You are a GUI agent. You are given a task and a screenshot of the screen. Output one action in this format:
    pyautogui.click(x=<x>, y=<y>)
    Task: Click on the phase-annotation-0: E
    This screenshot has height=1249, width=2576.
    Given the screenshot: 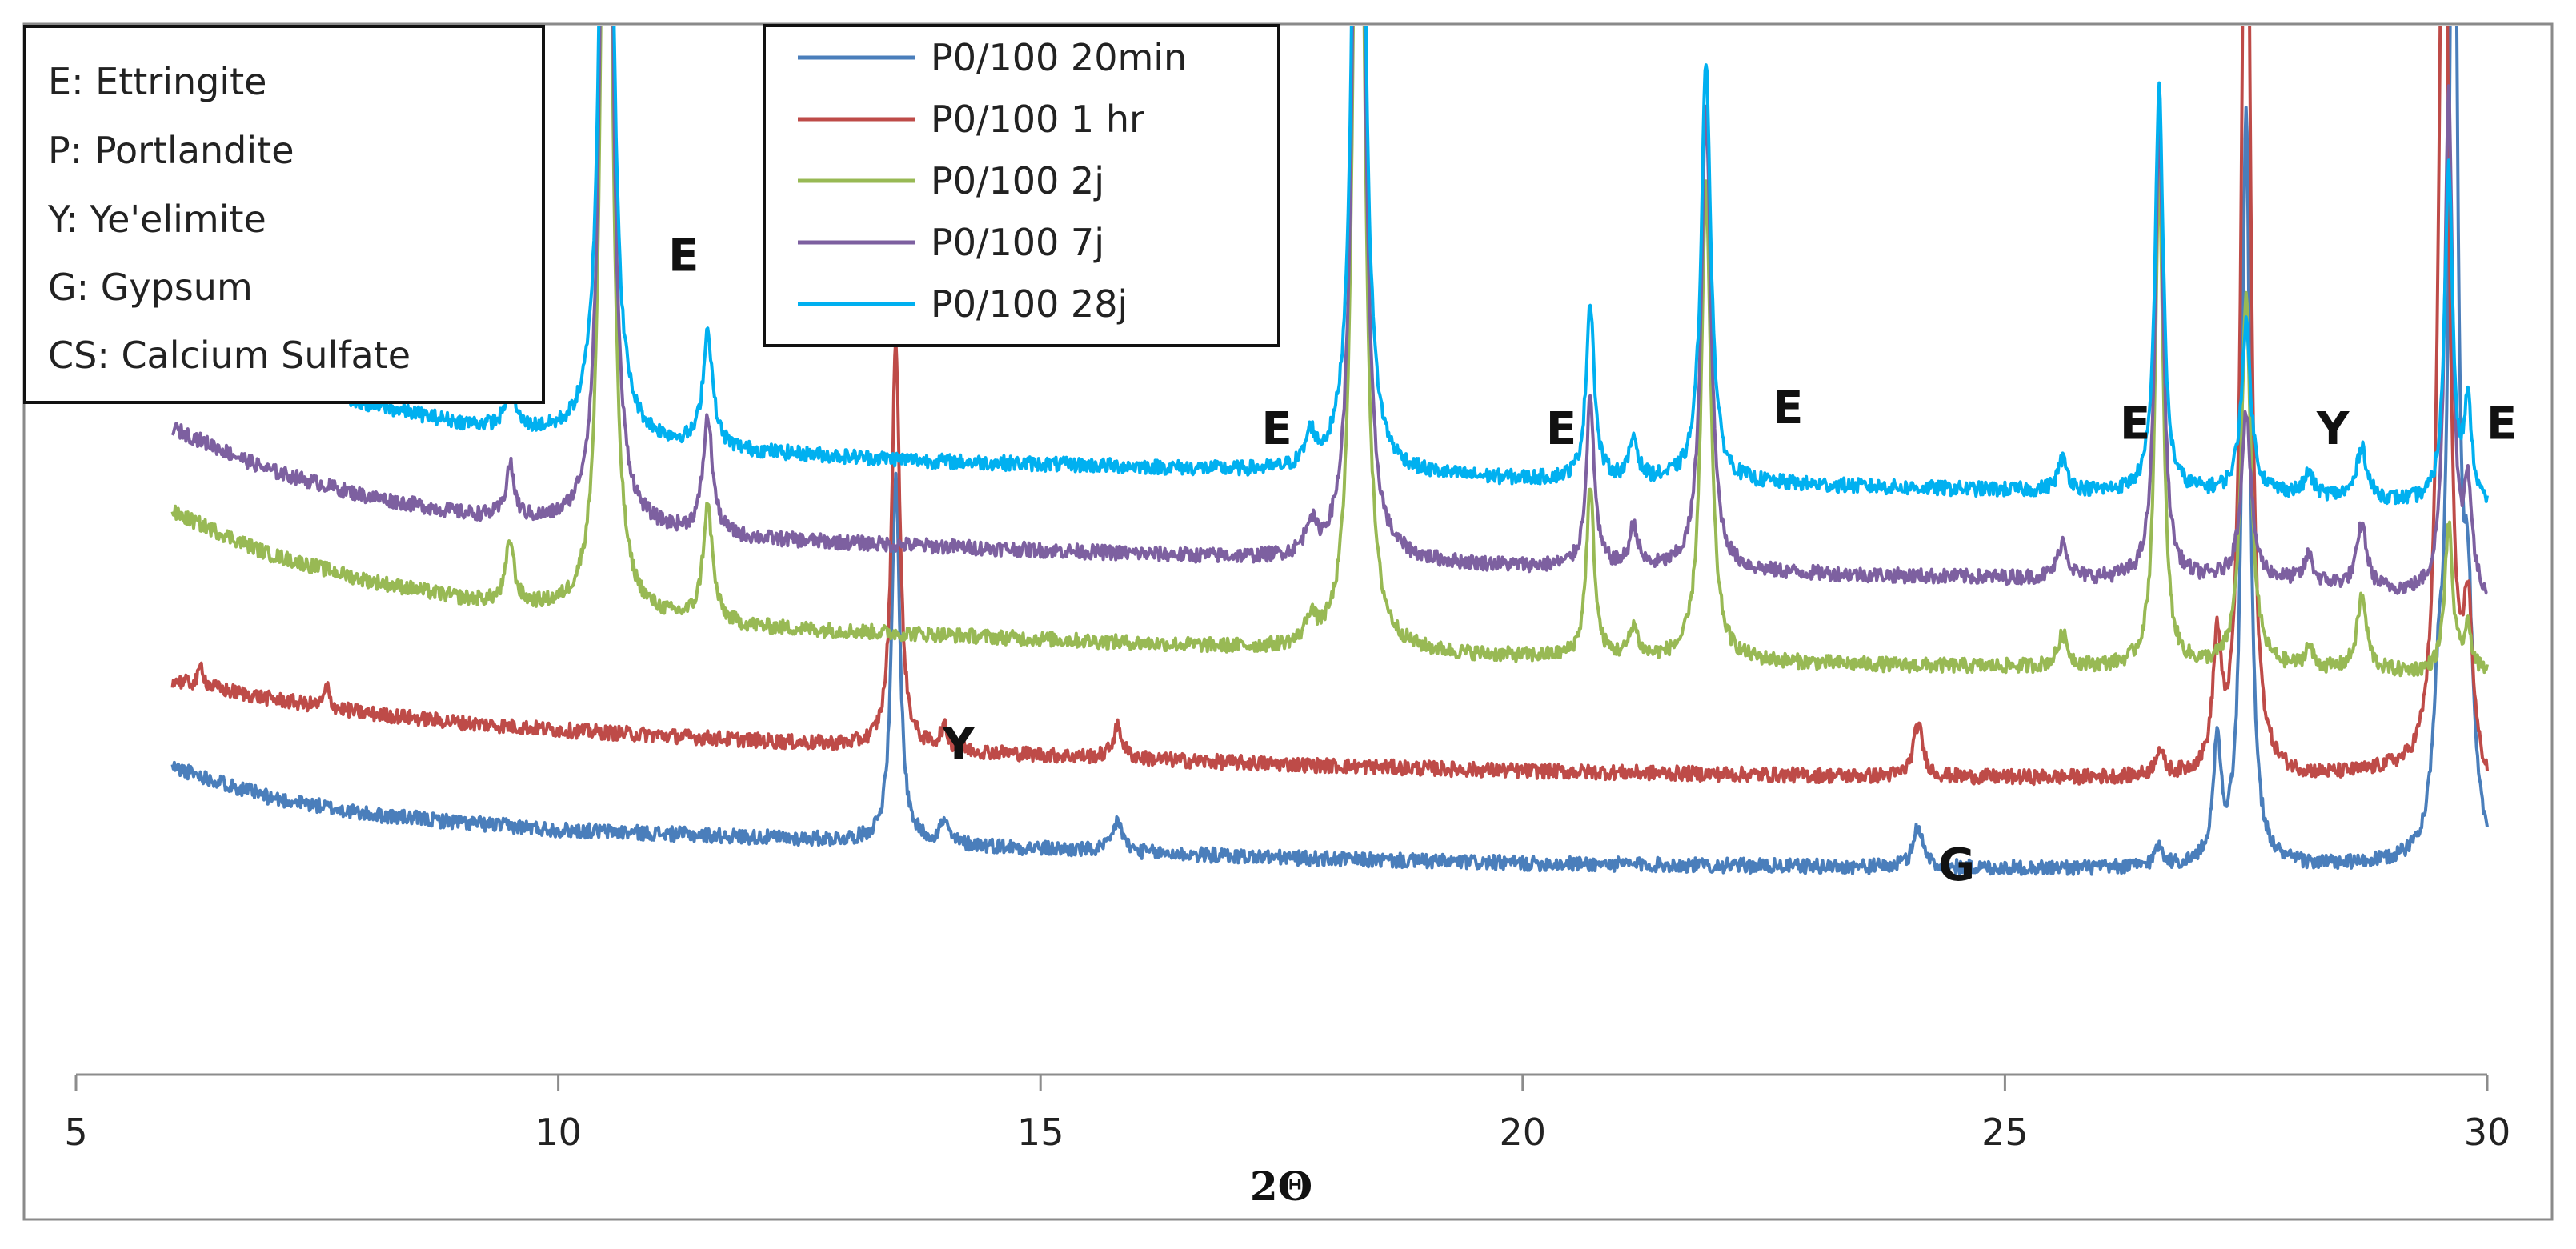 What is the action you would take?
    pyautogui.click(x=683, y=256)
    